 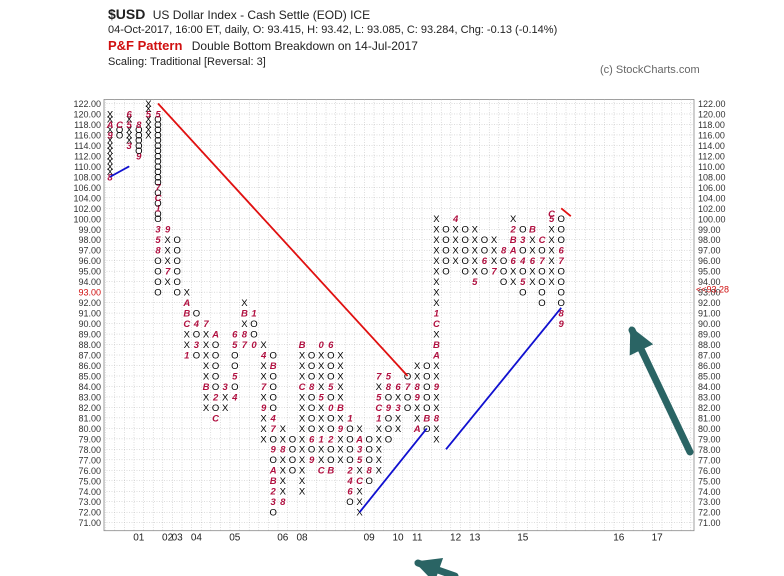 What do you see at coordinates (89, 502) in the screenshot?
I see `y-tick-label-left: 73.00` at bounding box center [89, 502].